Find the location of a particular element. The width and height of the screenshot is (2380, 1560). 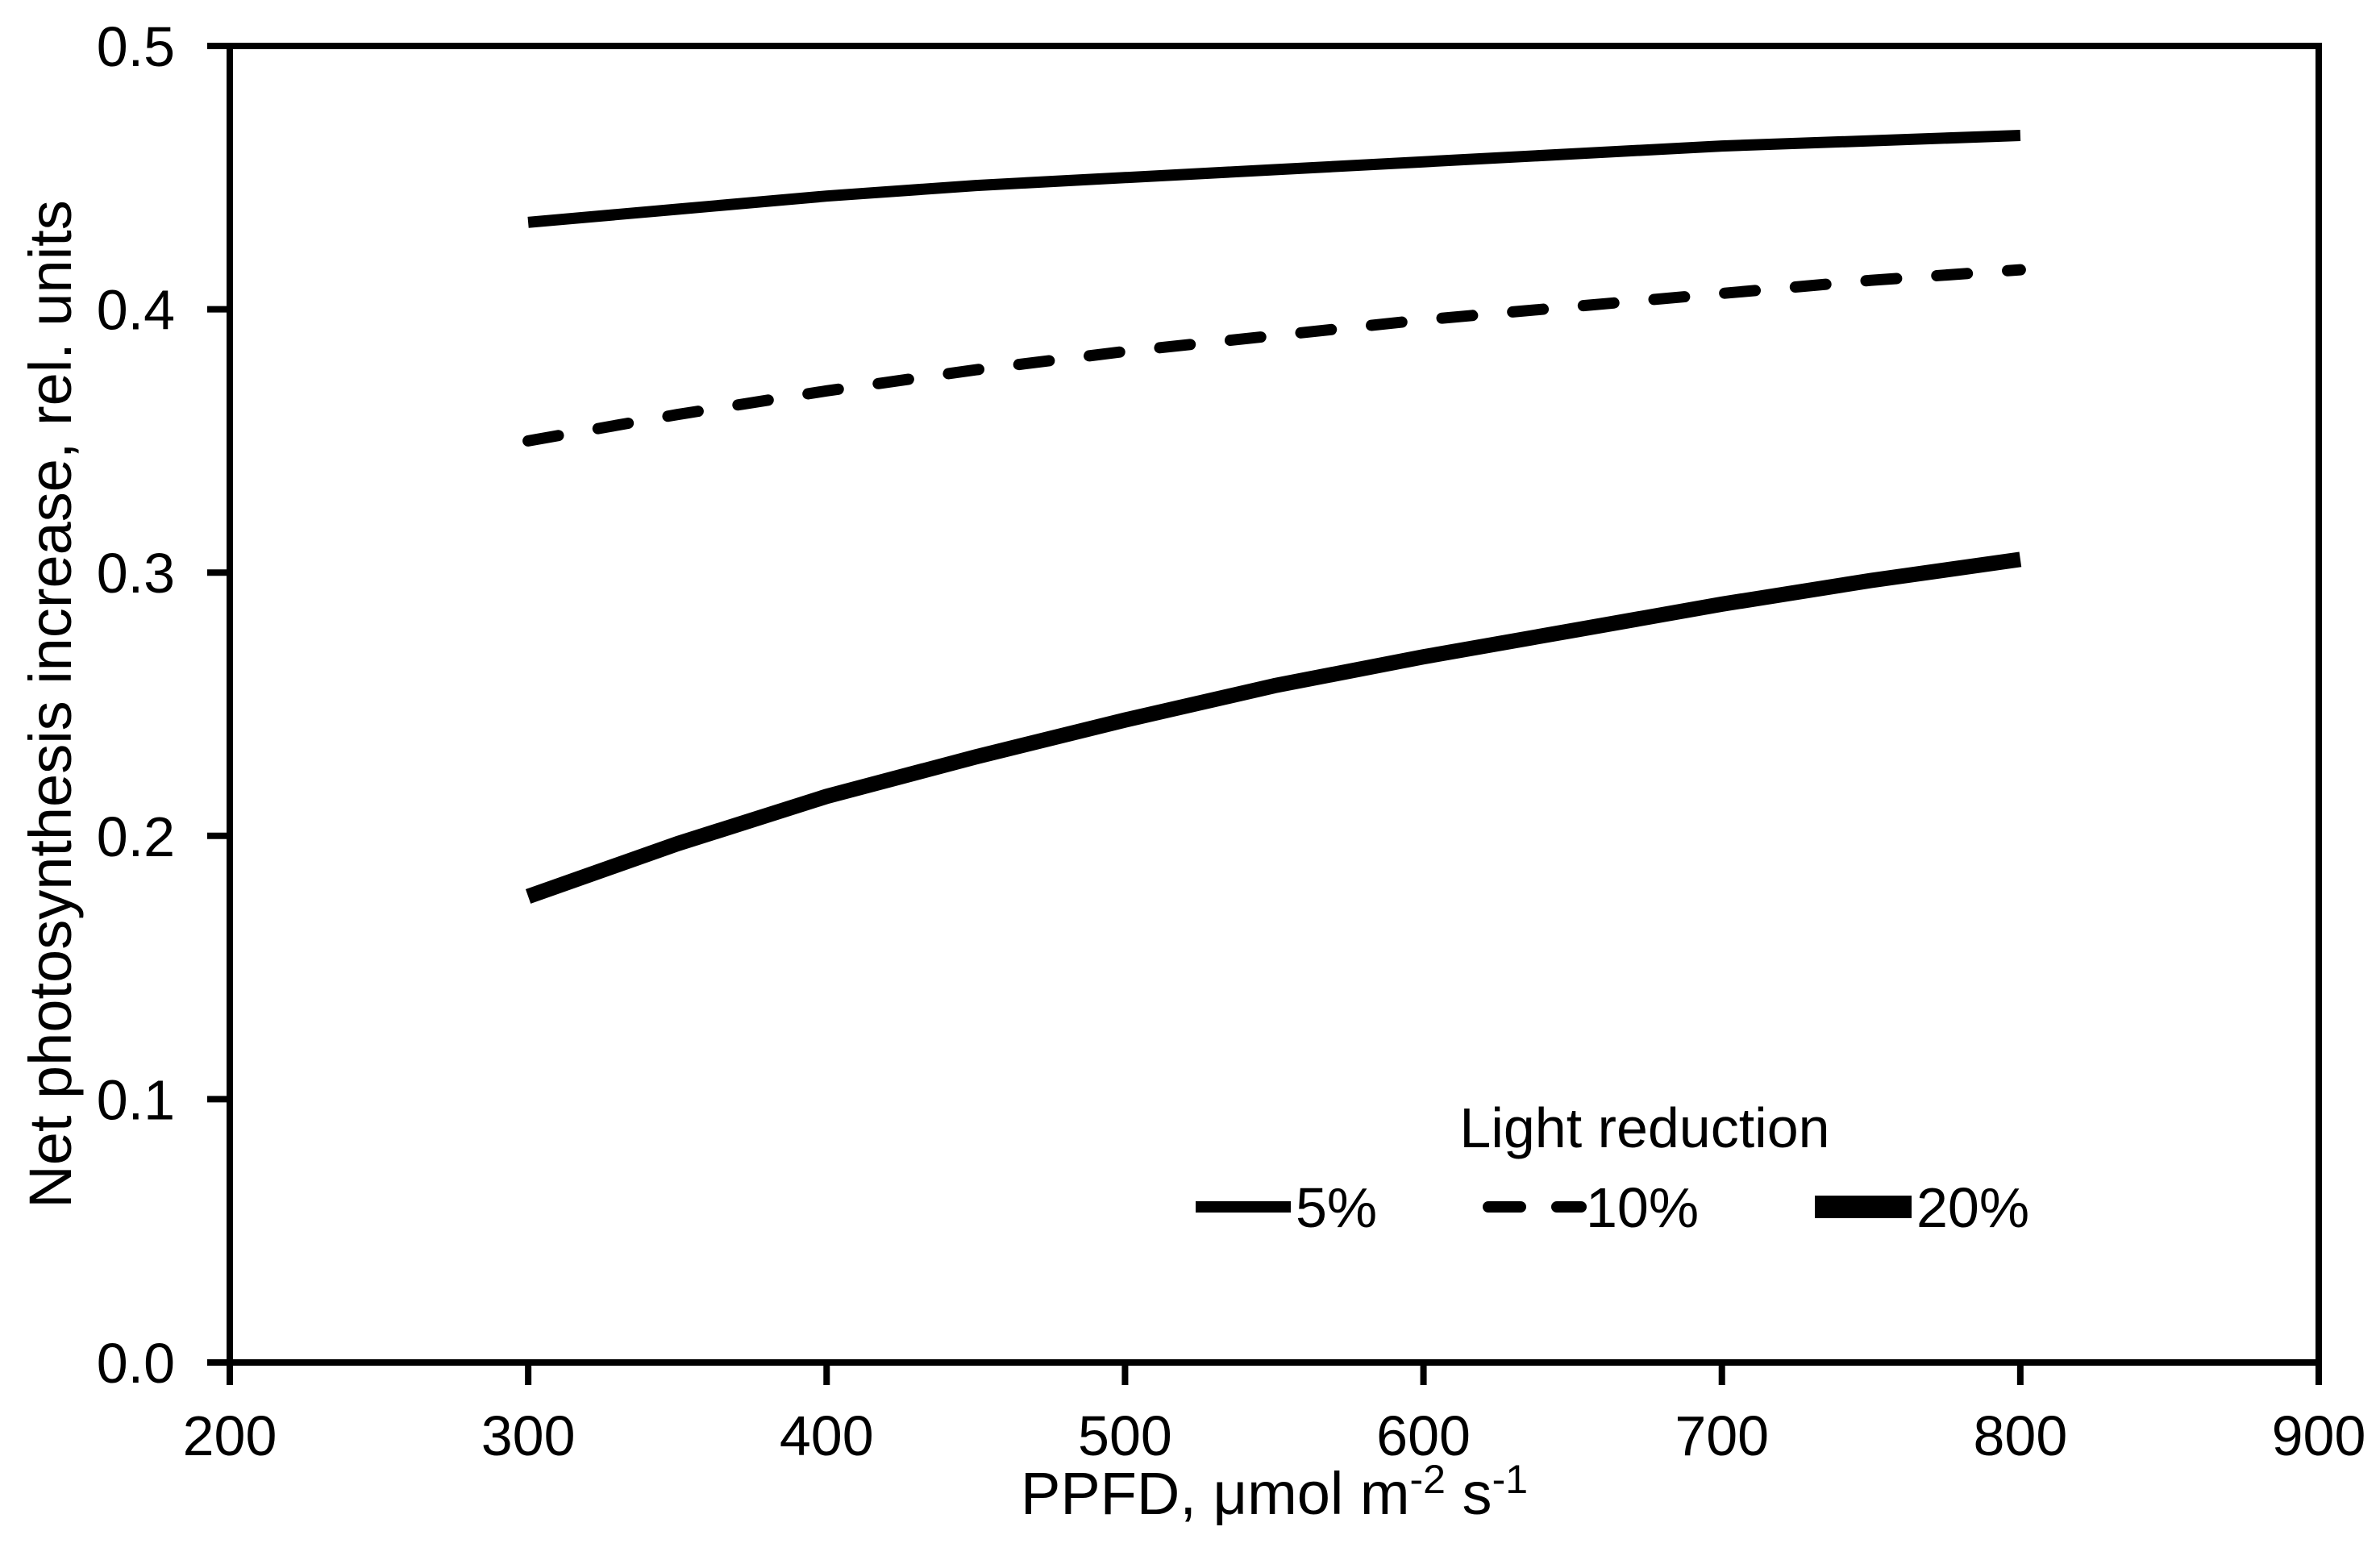

y-tick-label: 0.1 is located at coordinates (136, 1099).